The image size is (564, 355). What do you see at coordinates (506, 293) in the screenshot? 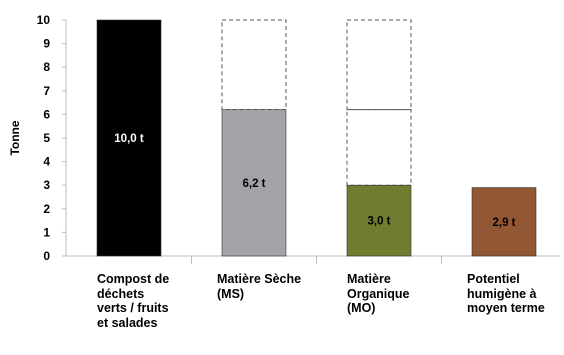
I see `x-category-label: Potentiel humigène à moyen terme` at bounding box center [506, 293].